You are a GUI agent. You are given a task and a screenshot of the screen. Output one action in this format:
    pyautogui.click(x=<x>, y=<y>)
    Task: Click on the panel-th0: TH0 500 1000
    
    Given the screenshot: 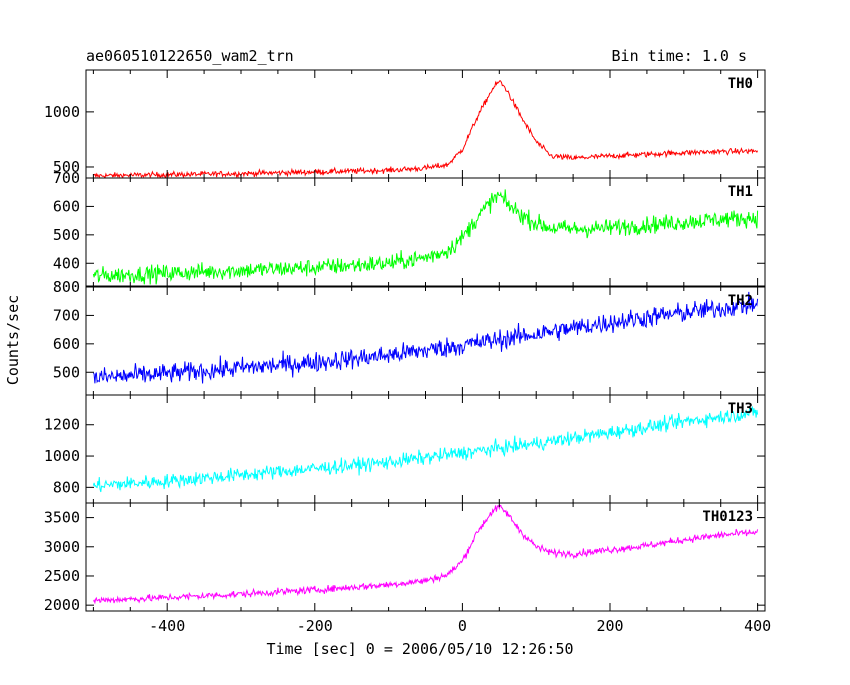 What is the action you would take?
    pyautogui.click(x=405, y=124)
    